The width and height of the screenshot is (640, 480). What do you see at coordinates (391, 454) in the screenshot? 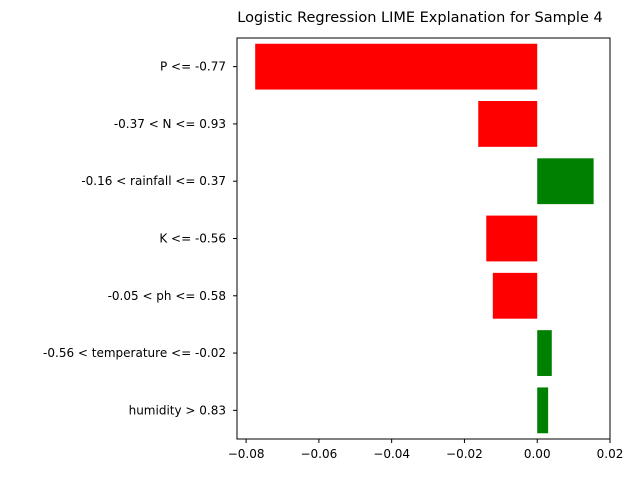
I see `x-tick-label: −0.04` at bounding box center [391, 454].